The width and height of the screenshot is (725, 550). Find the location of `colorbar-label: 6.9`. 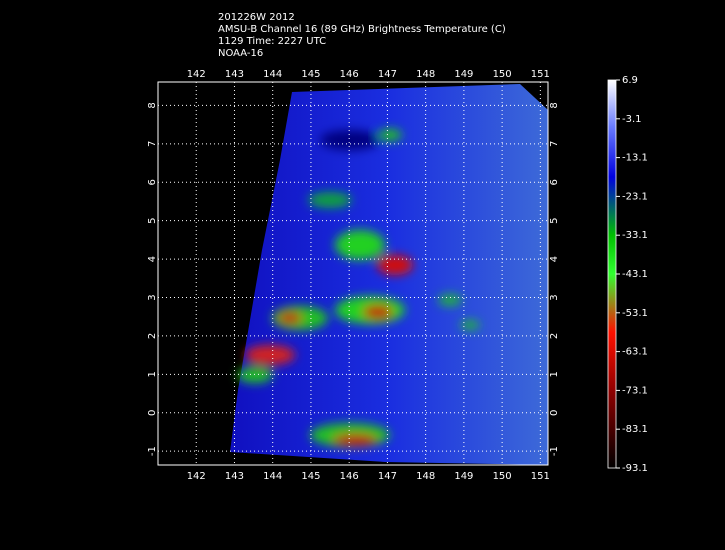

colorbar-label: 6.9 is located at coordinates (630, 80).